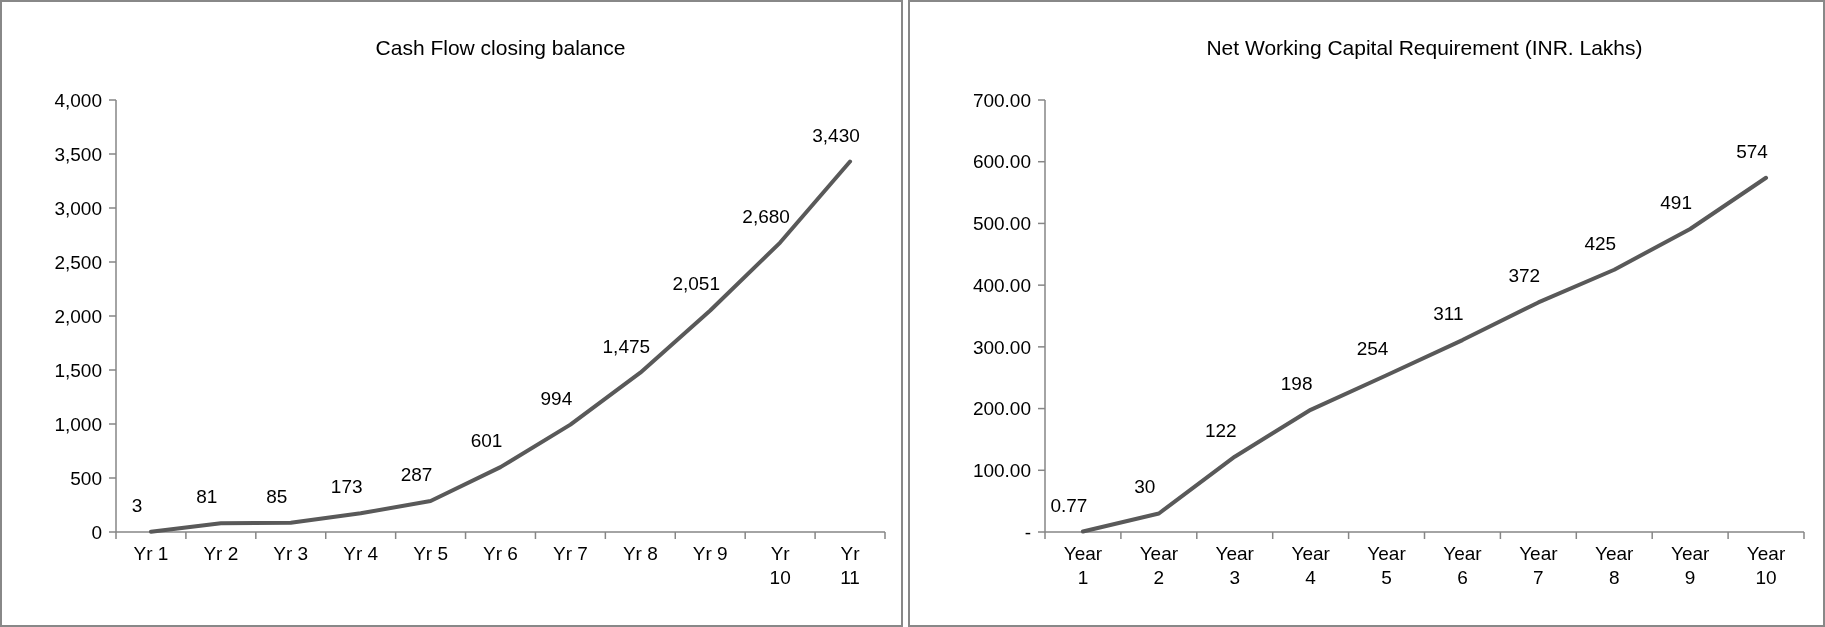  What do you see at coordinates (766, 216) in the screenshot?
I see `data-label: 2,680` at bounding box center [766, 216].